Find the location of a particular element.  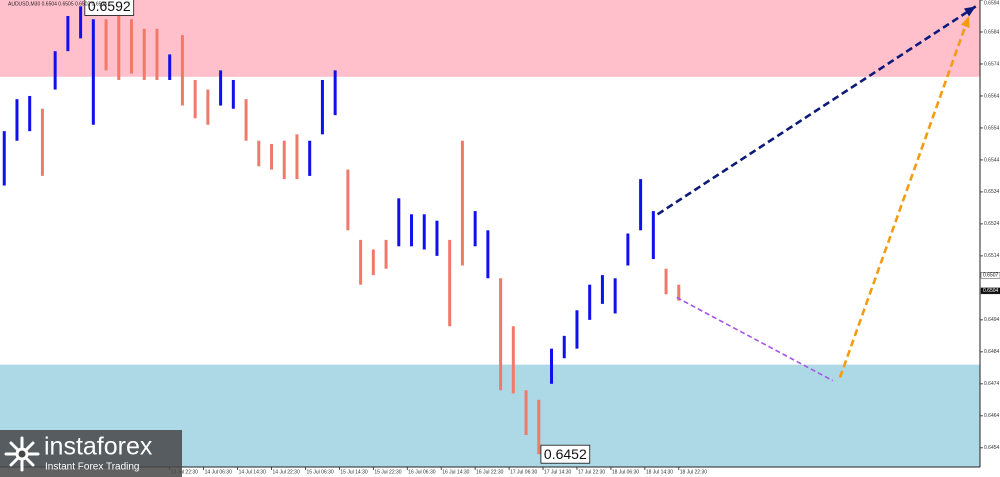

x-tick-label: 13 Jul 22:30 is located at coordinates (184, 472).